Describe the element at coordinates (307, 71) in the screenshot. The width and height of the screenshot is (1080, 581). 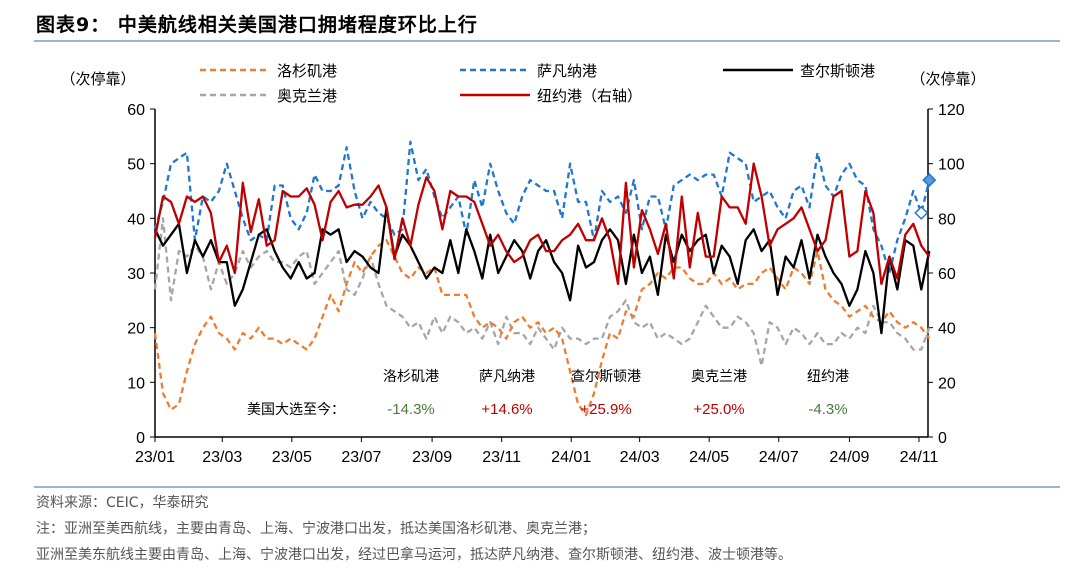
I see `legend-label-0: 洛杉矶港` at that location.